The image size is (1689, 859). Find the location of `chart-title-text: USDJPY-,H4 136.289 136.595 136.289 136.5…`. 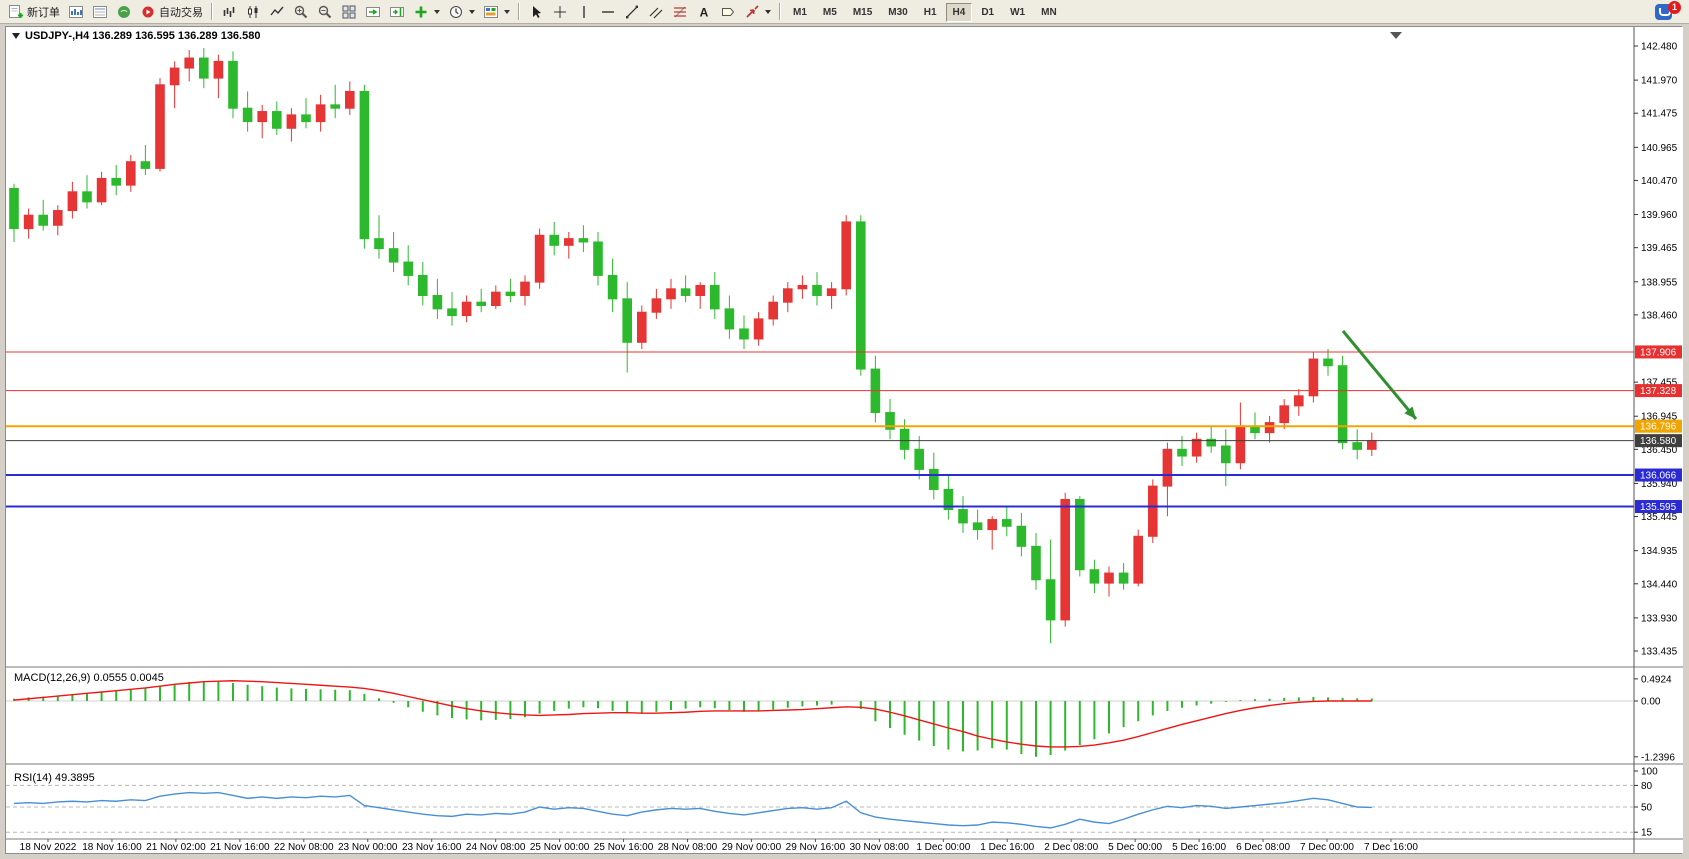

chart-title-text: USDJPY-,H4 136.289 136.595 136.289 136.5… is located at coordinates (143, 36).